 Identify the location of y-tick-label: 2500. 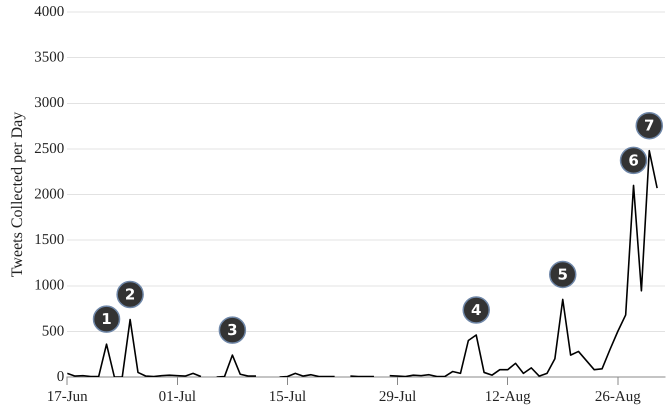
(49, 148).